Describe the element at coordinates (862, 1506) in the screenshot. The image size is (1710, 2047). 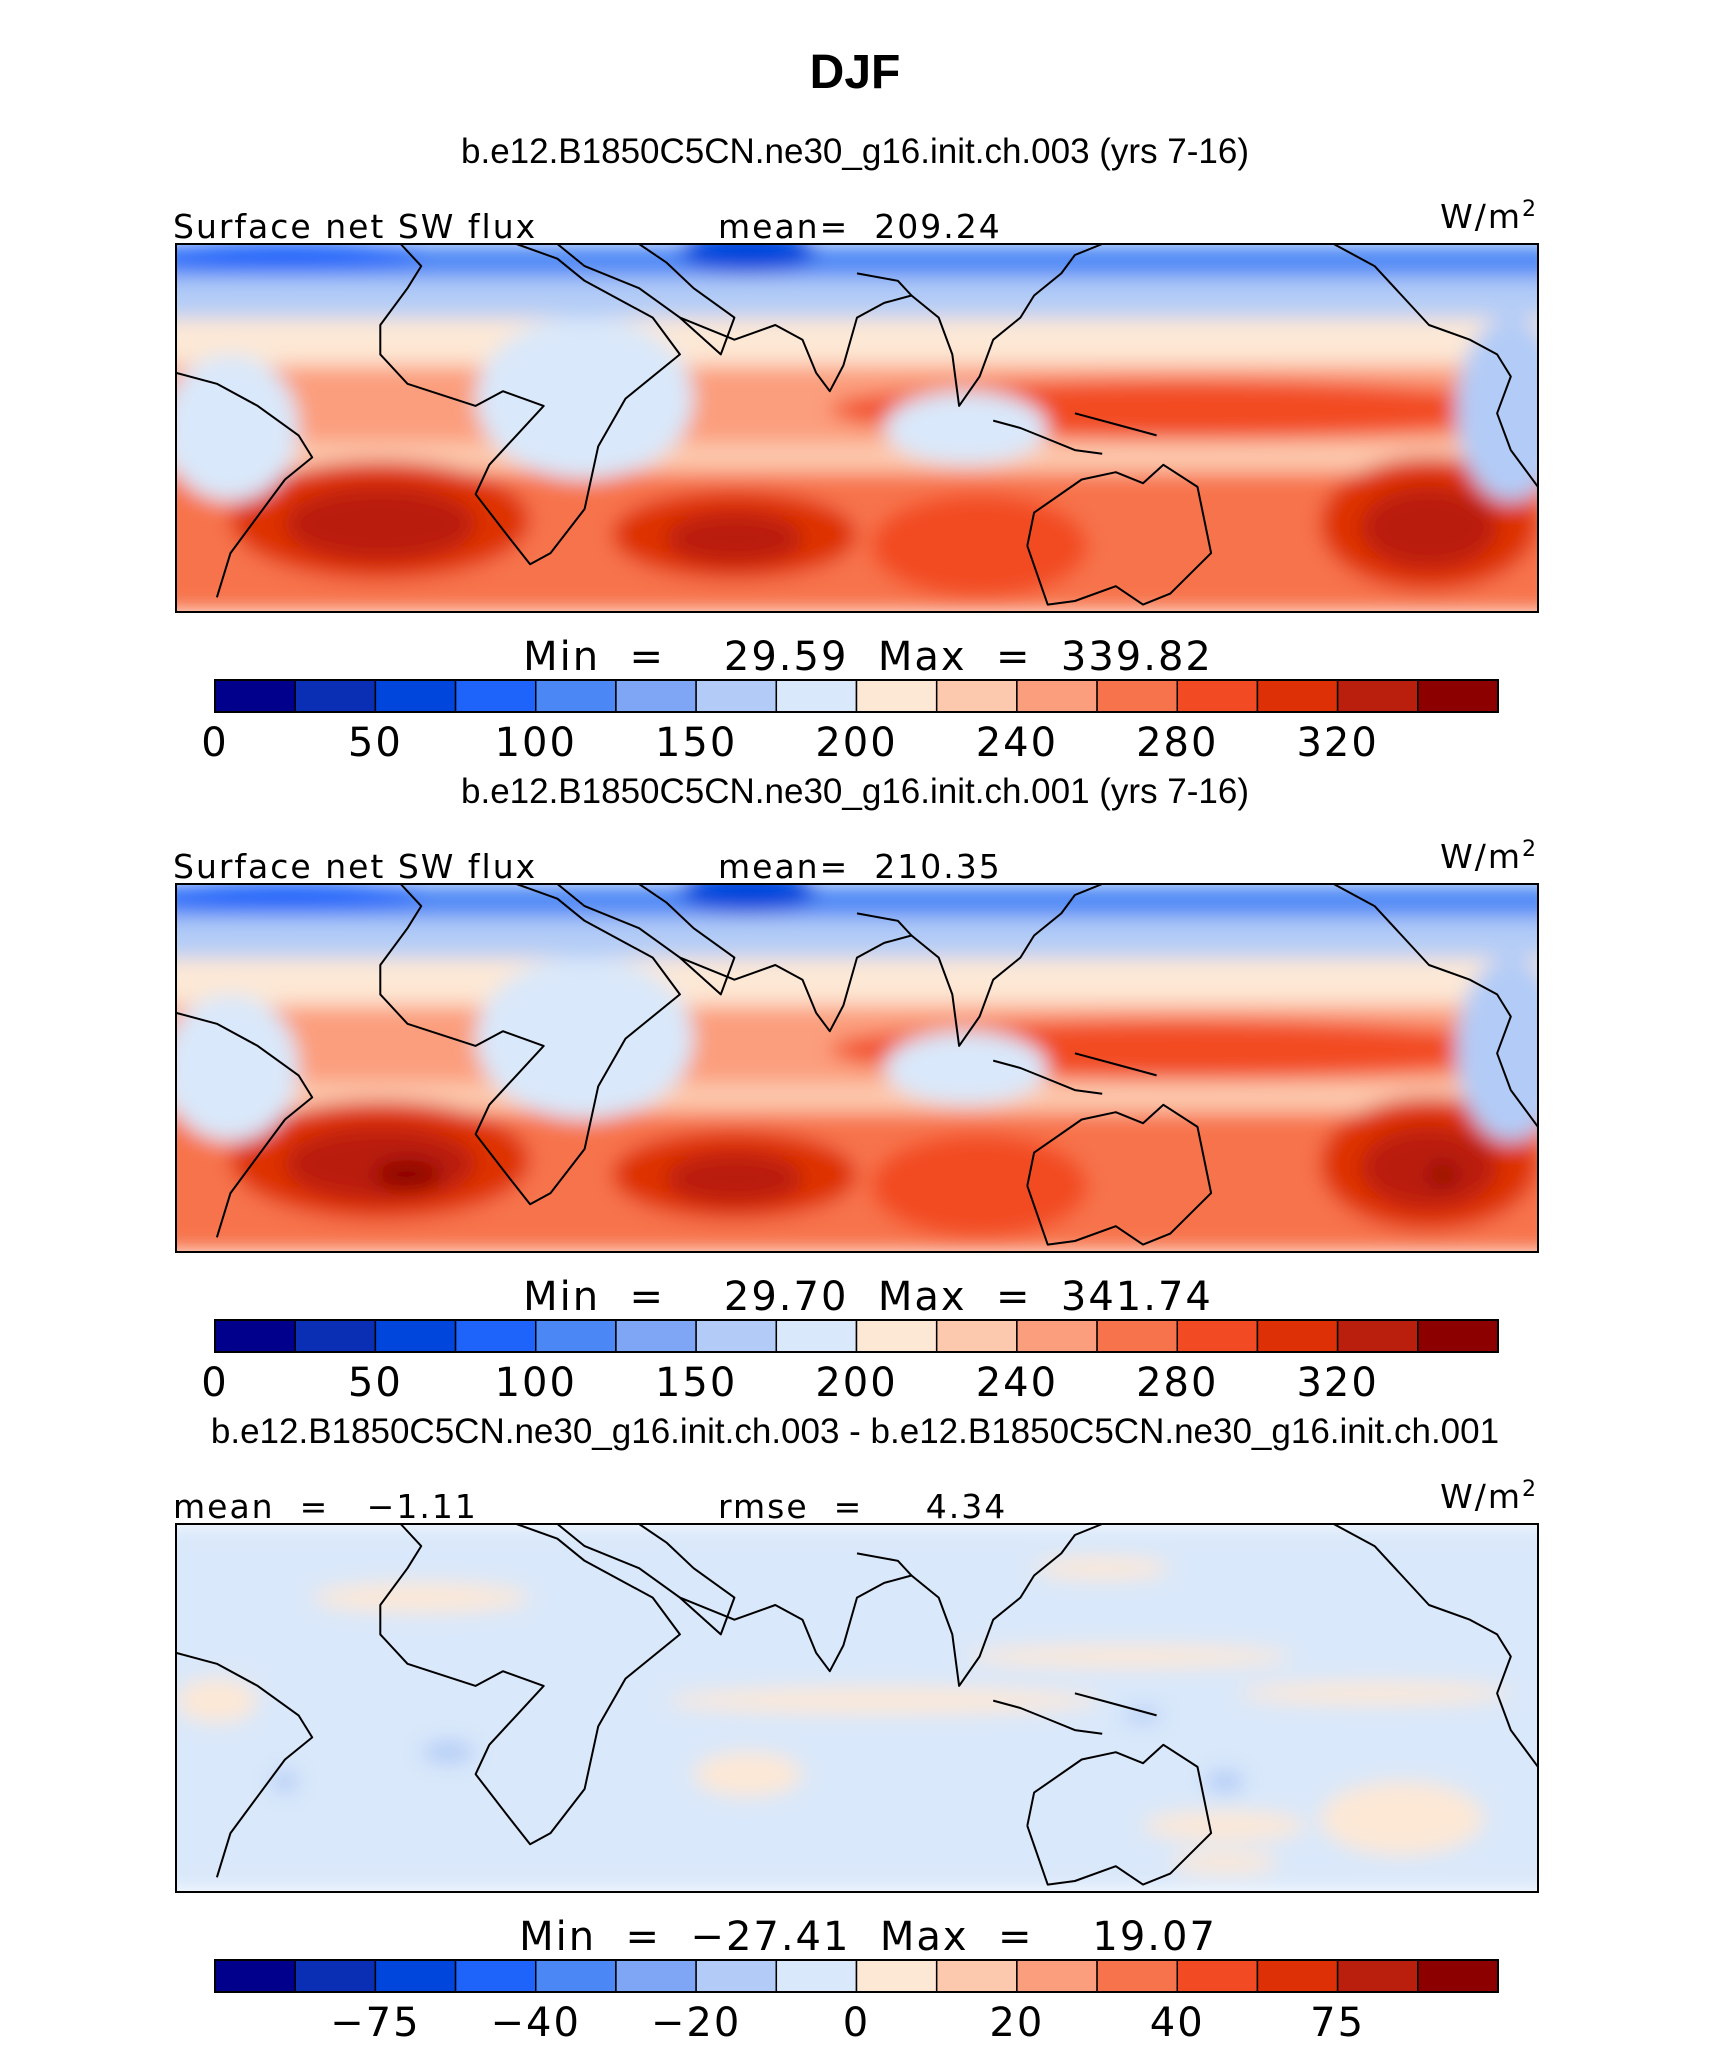
I see `panel-3-rmse: rmse = 4.34` at that location.